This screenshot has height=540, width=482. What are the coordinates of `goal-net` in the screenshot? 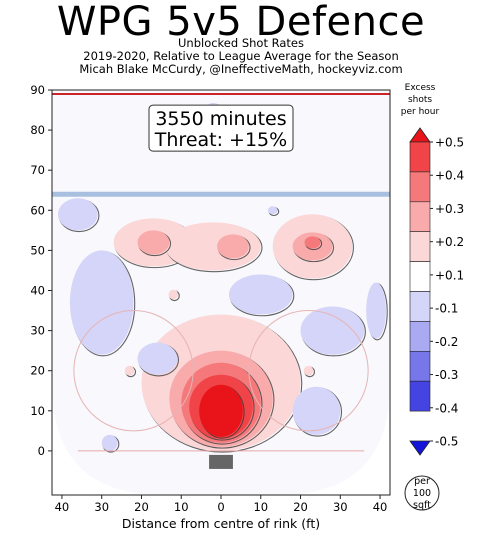 It's located at (221, 461).